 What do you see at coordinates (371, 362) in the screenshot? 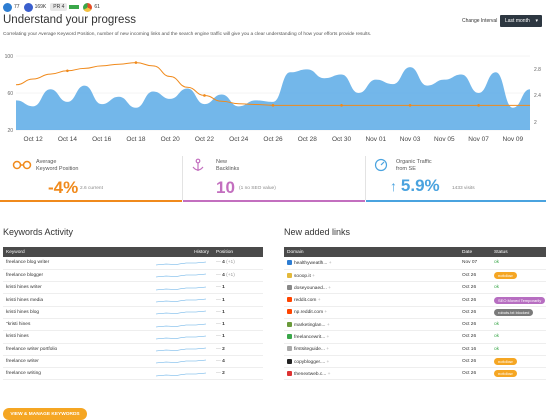
I see `domain-cell: copyblogger.... +` at bounding box center [371, 362].